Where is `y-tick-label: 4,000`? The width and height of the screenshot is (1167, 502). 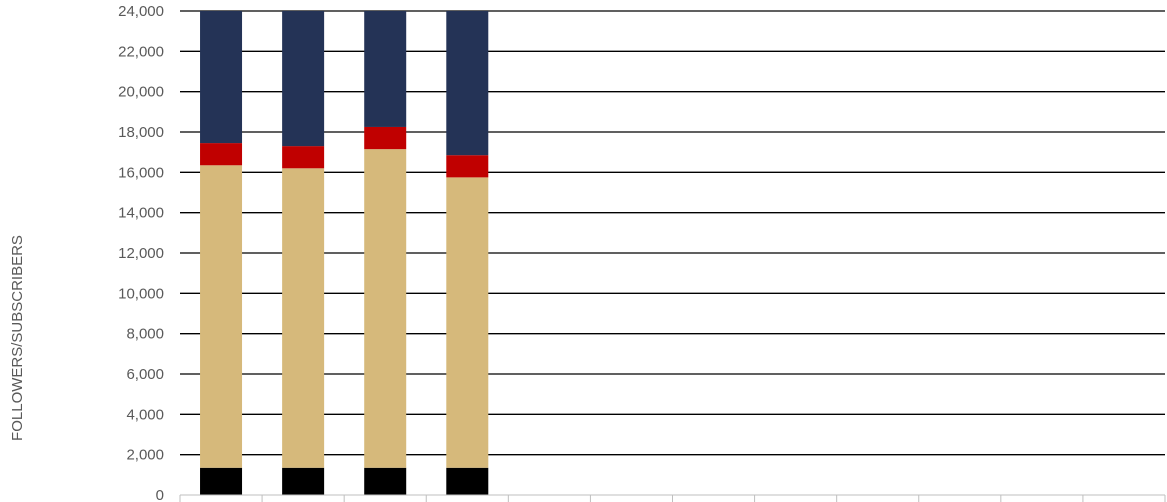
y-tick-label: 4,000 is located at coordinates (145, 414).